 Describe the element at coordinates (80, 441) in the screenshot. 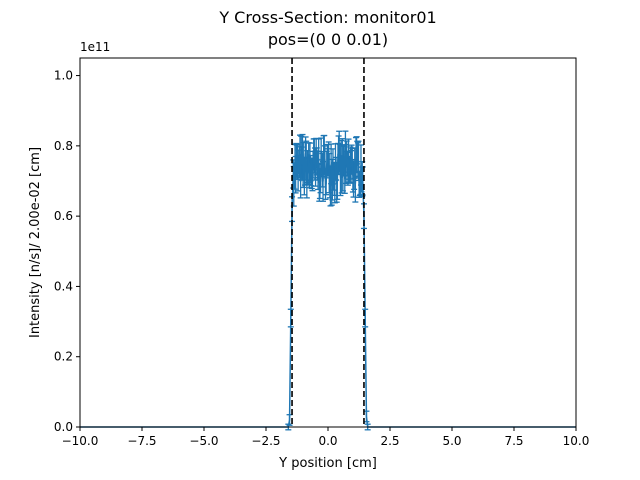

I see `x-tick-label: −10.0` at that location.